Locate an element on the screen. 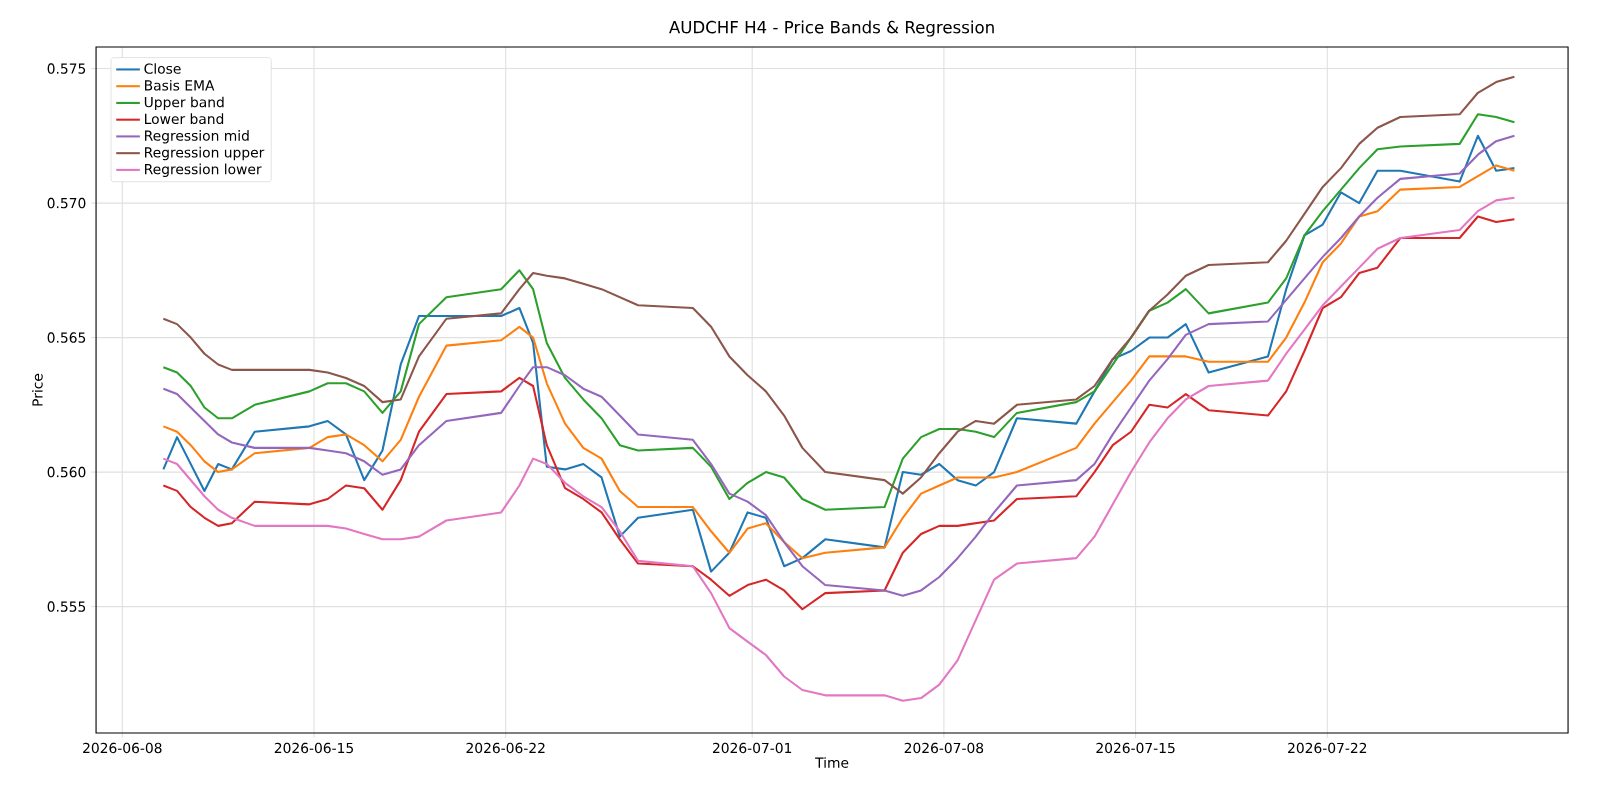 Image resolution: width=1600 pixels, height=800 pixels. legend-label: Lower band is located at coordinates (184, 119).